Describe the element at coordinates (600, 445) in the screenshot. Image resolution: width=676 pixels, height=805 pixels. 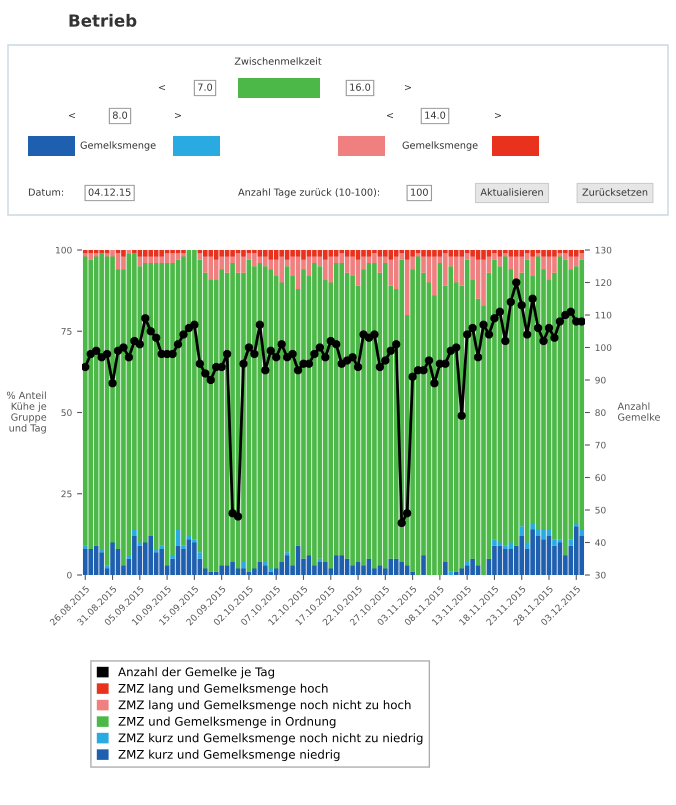
I see `y2-tick-label: 70` at that location.